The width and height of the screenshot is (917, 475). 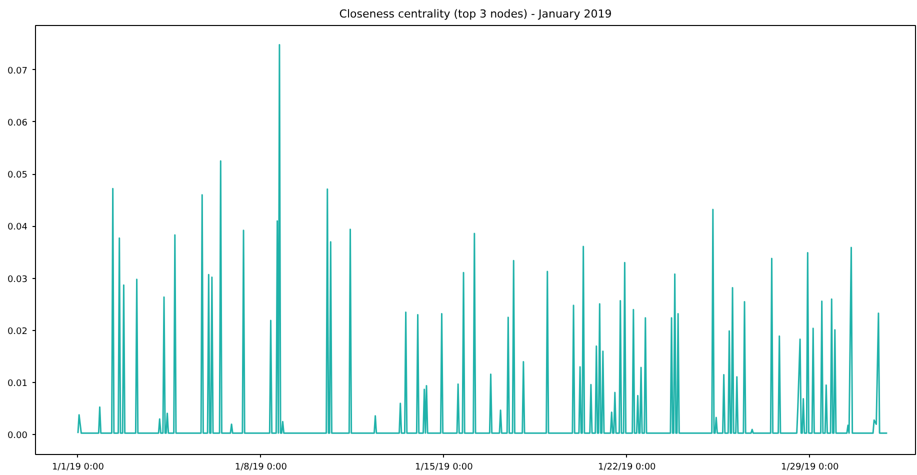 What do you see at coordinates (17, 279) in the screenshot?
I see `y-tick-label: 0.03` at bounding box center [17, 279].